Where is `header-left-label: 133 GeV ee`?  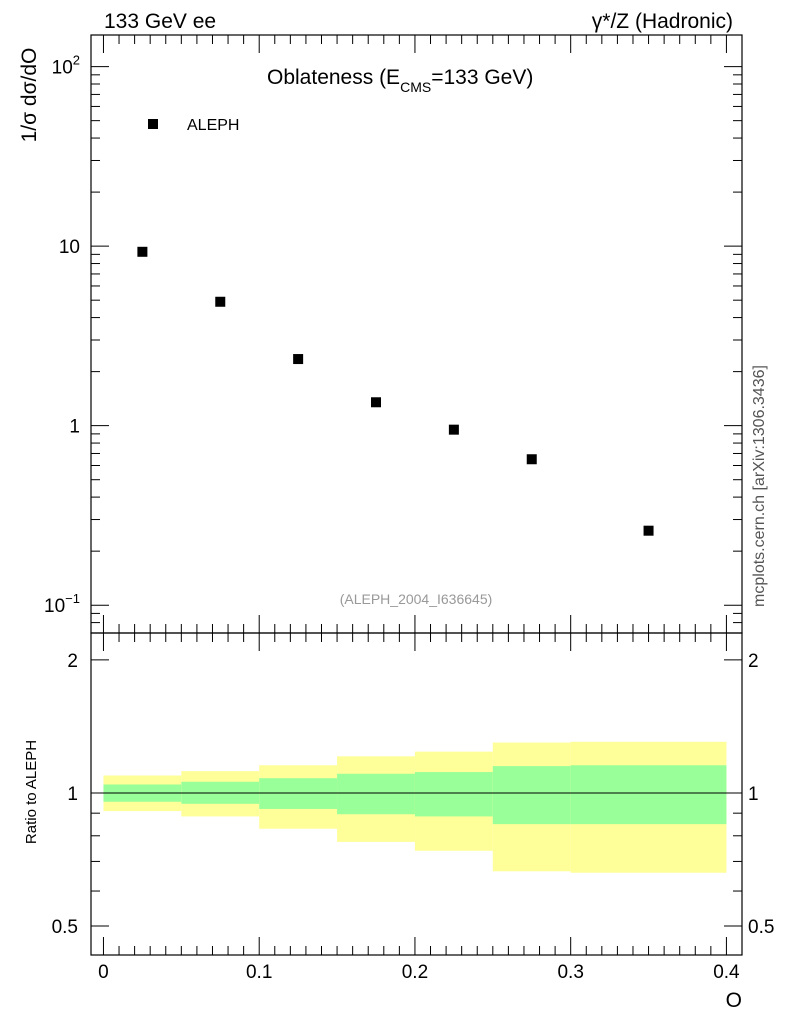
header-left-label: 133 GeV ee is located at coordinates (160, 21).